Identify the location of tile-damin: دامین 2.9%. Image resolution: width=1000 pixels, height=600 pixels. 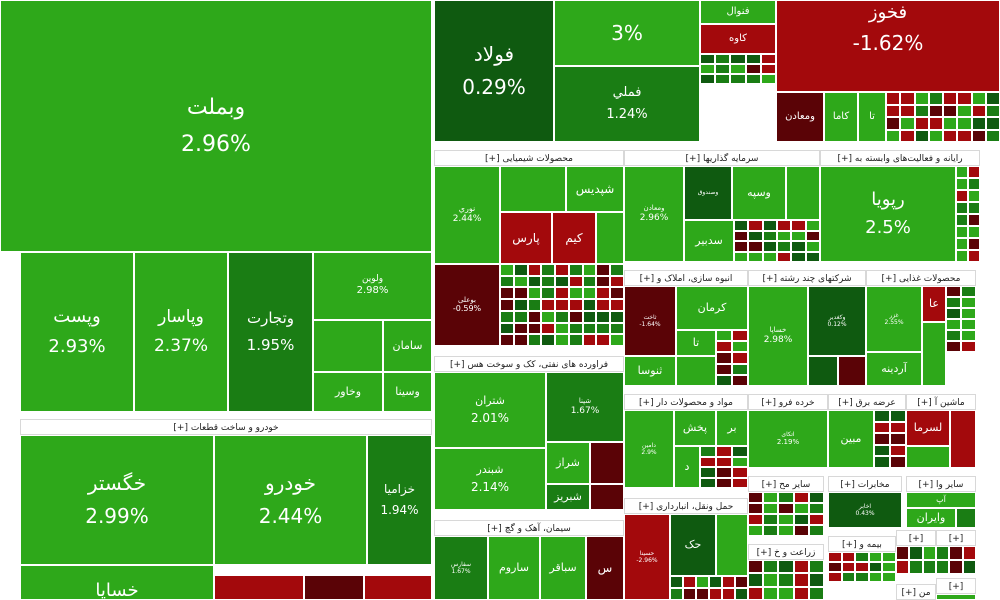
(649, 449).